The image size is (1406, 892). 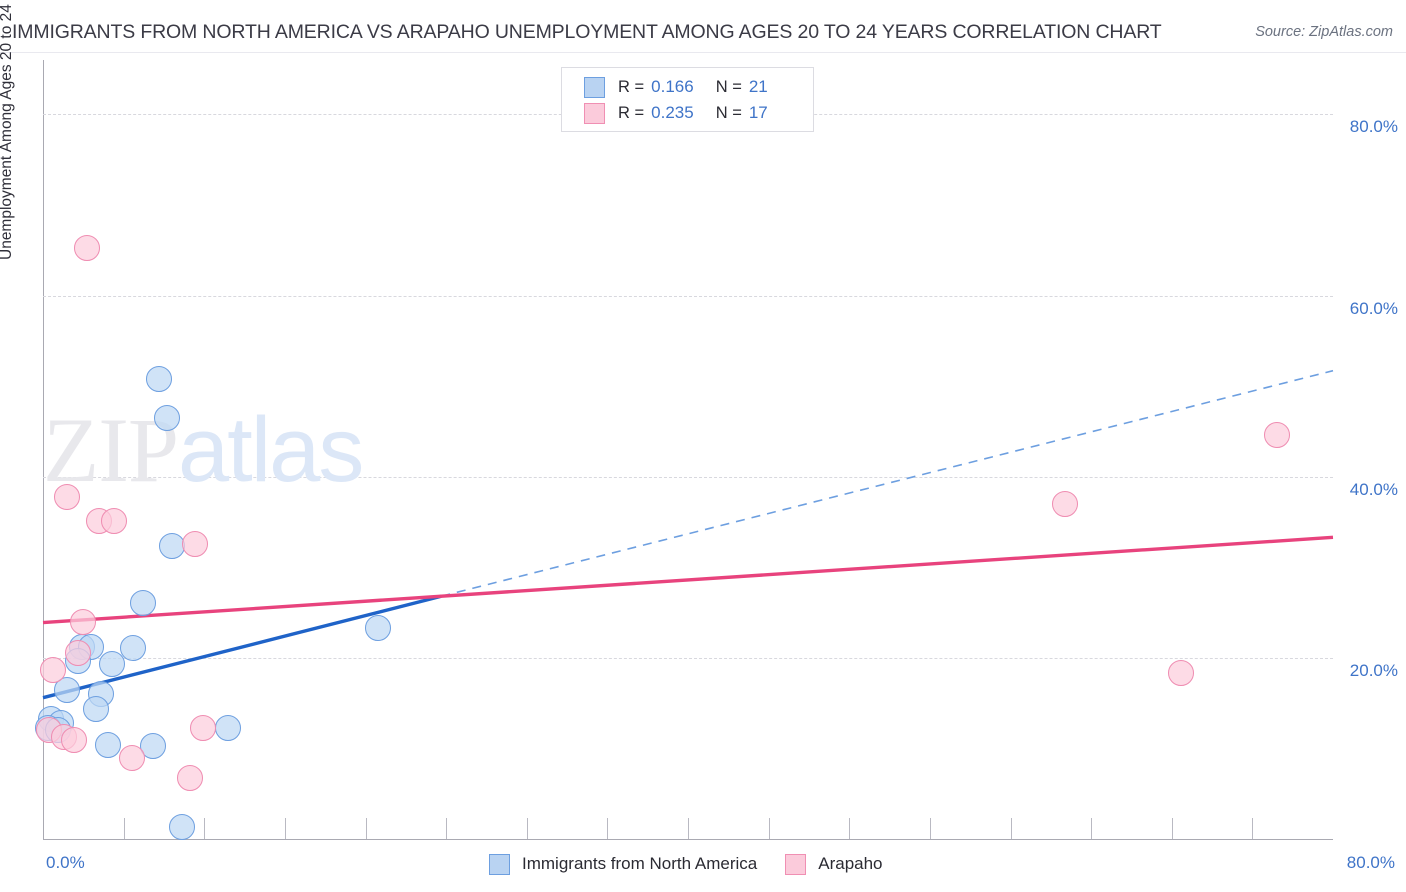 I want to click on trend-line, so click(x=688, y=580).